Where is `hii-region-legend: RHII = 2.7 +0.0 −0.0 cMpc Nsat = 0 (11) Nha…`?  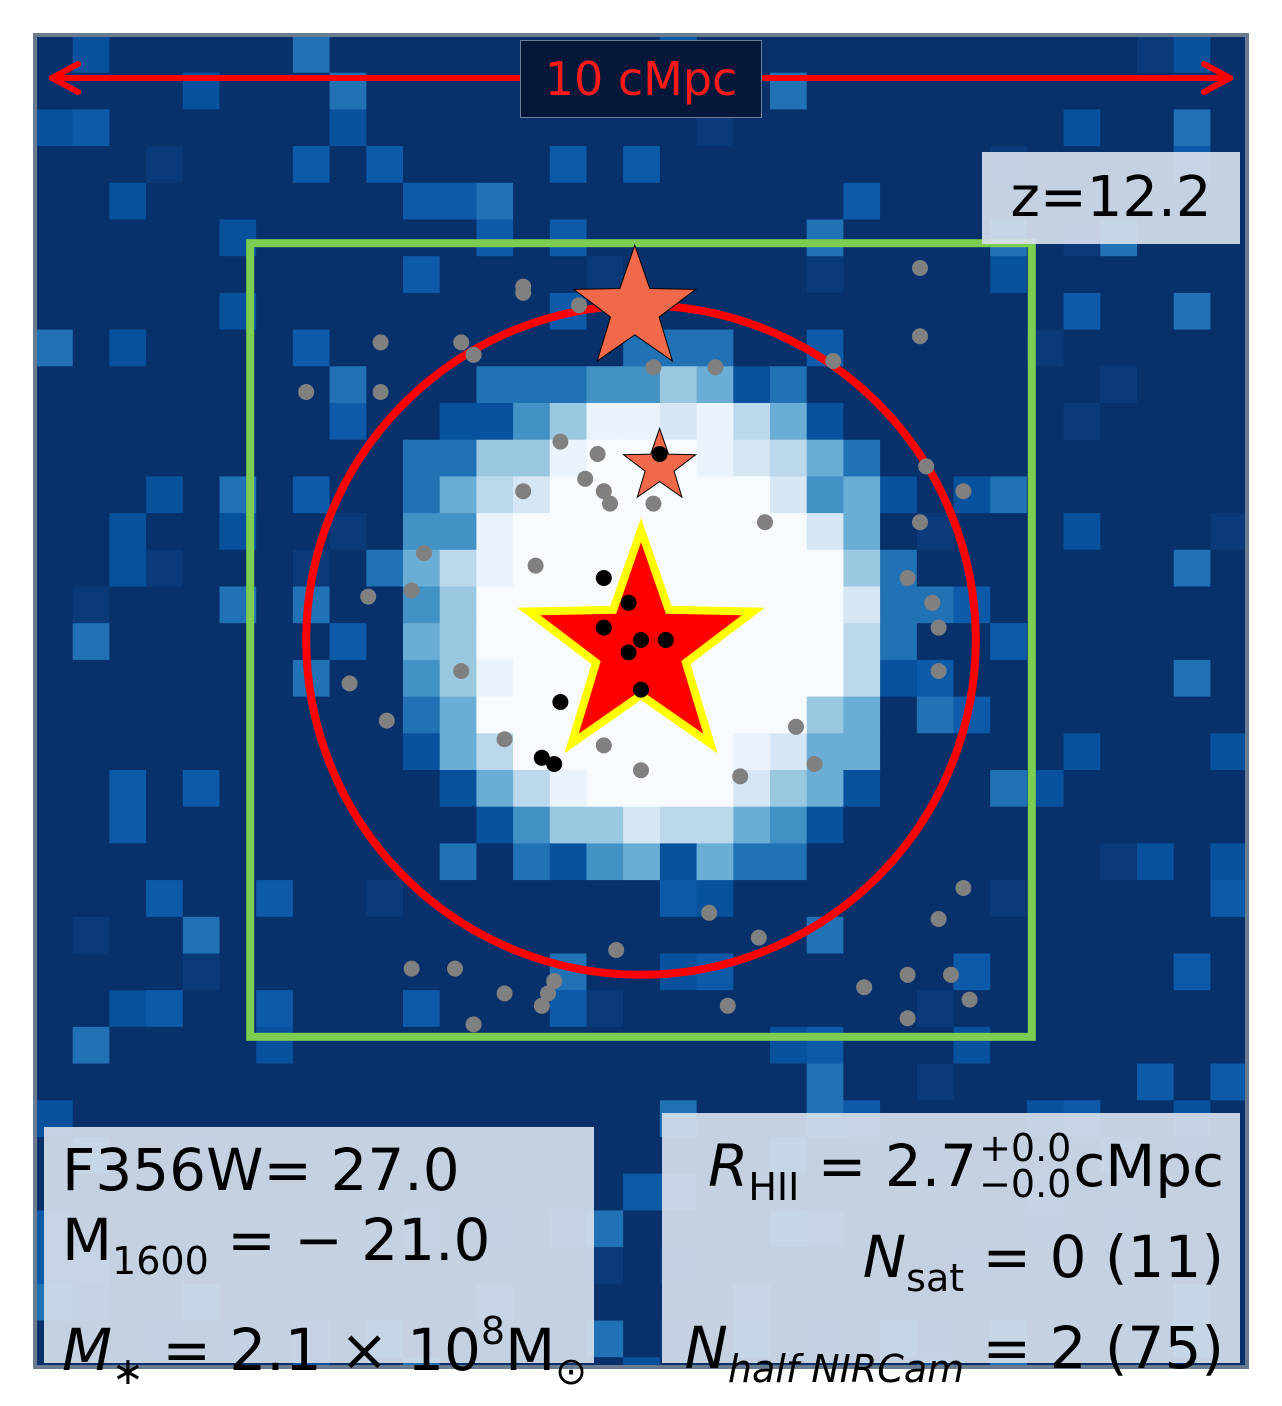 hii-region-legend: RHII = 2.7 +0.0 −0.0 cMpc Nsat = 0 (11) Nha… is located at coordinates (951, 1252).